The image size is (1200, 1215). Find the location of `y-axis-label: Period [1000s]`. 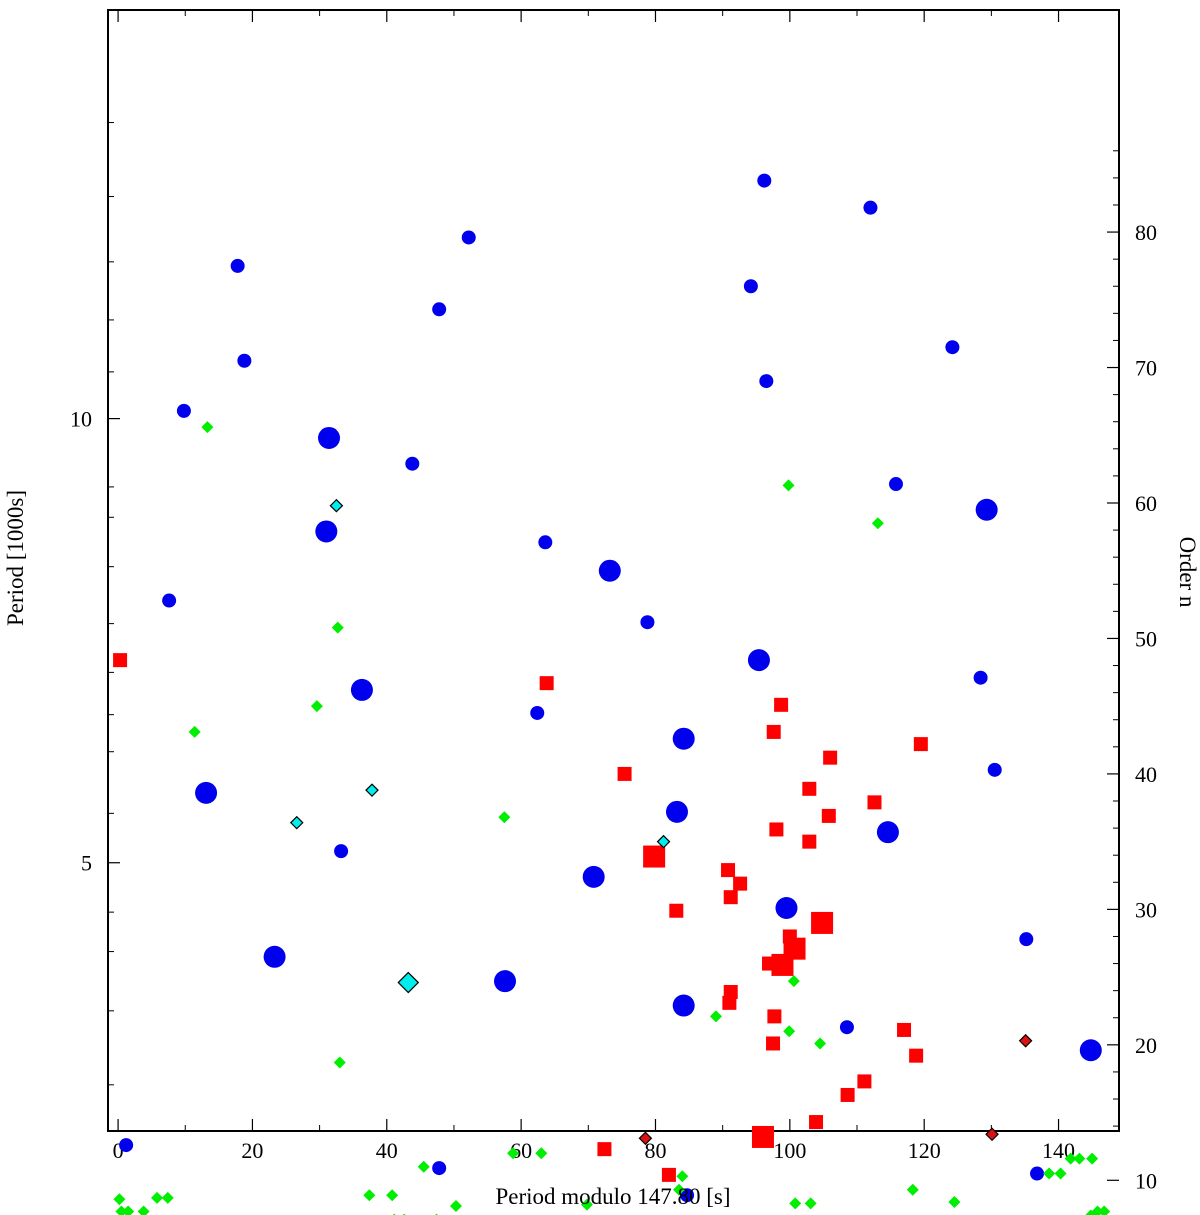

y-axis-label: Period [1000s] is located at coordinates (15, 558).